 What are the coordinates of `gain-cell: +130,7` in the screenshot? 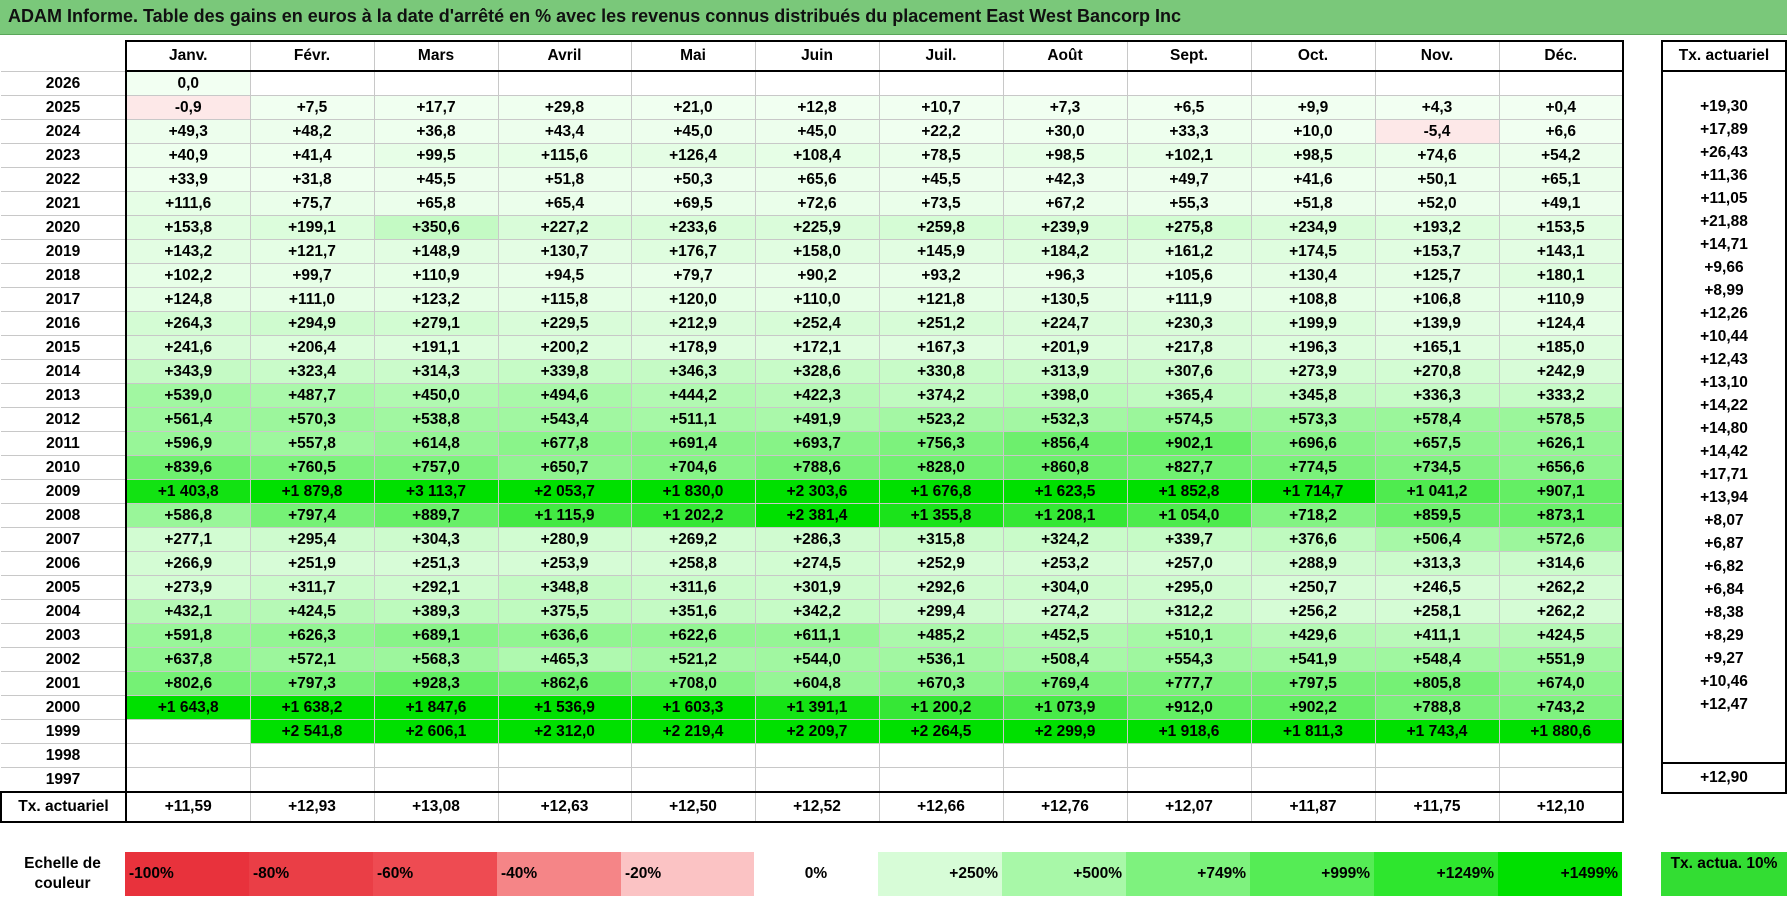 It's located at (564, 251).